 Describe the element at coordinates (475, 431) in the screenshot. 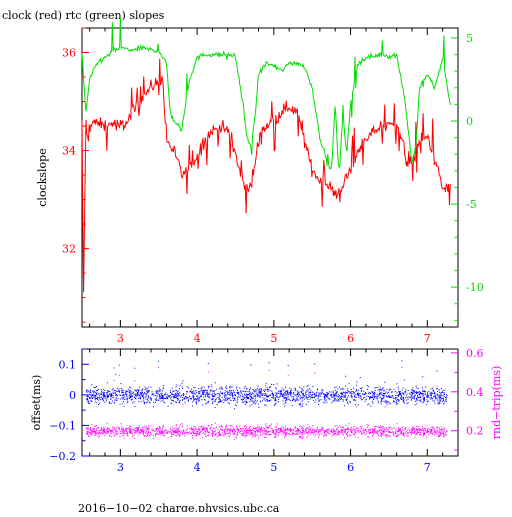

I see `bottom-y-right-tick-label: 0.2` at that location.